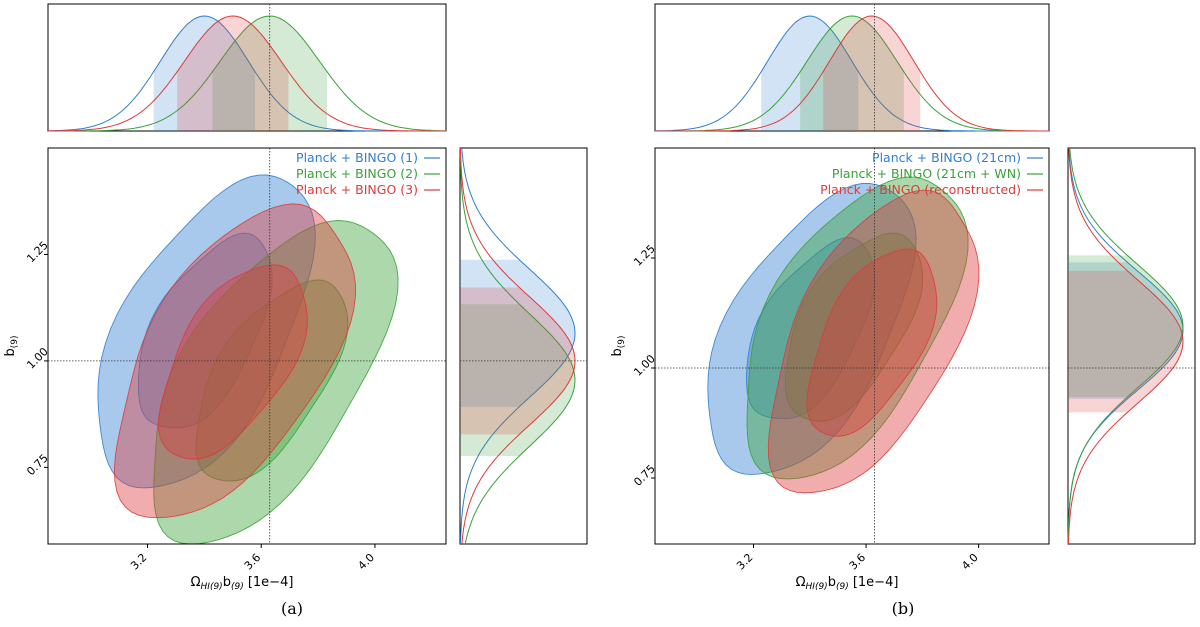  Describe the element at coordinates (357, 189) in the screenshot. I see `legend-entry: Planck + BINGO (3)` at that location.